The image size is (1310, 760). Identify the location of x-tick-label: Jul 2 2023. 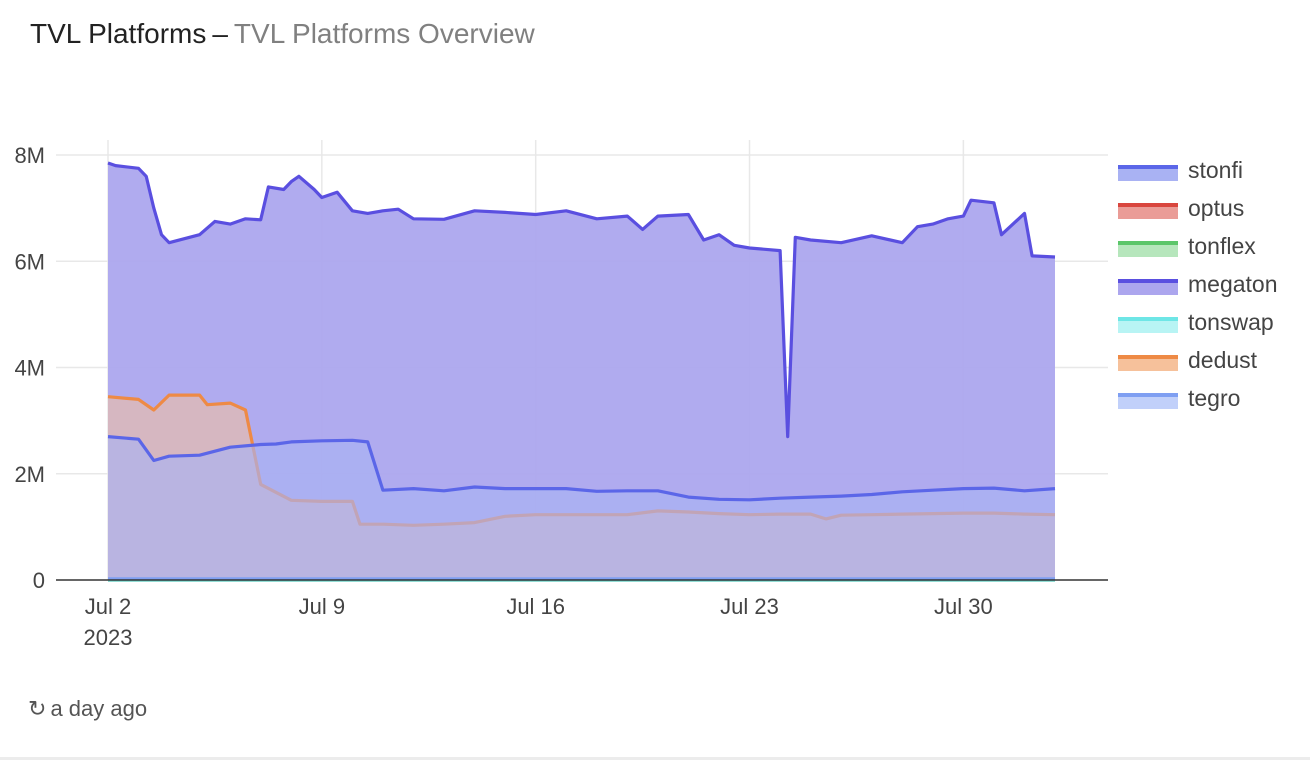
(108, 622).